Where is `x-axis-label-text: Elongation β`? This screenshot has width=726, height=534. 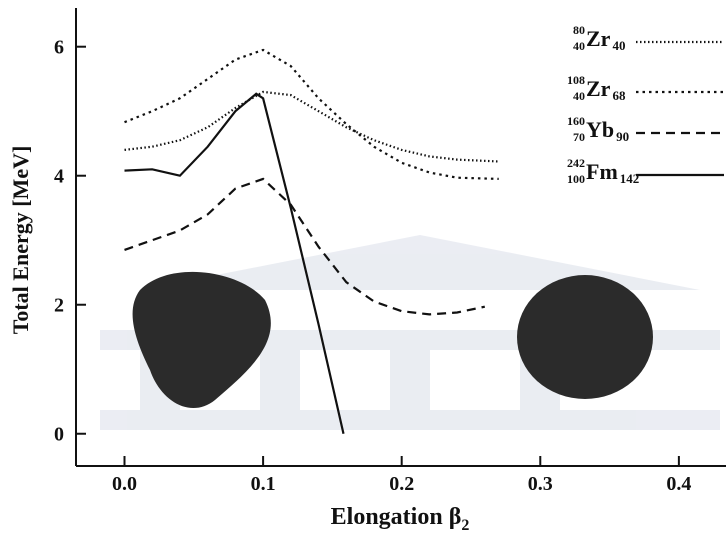 x-axis-label-text: Elongation β is located at coordinates (396, 517).